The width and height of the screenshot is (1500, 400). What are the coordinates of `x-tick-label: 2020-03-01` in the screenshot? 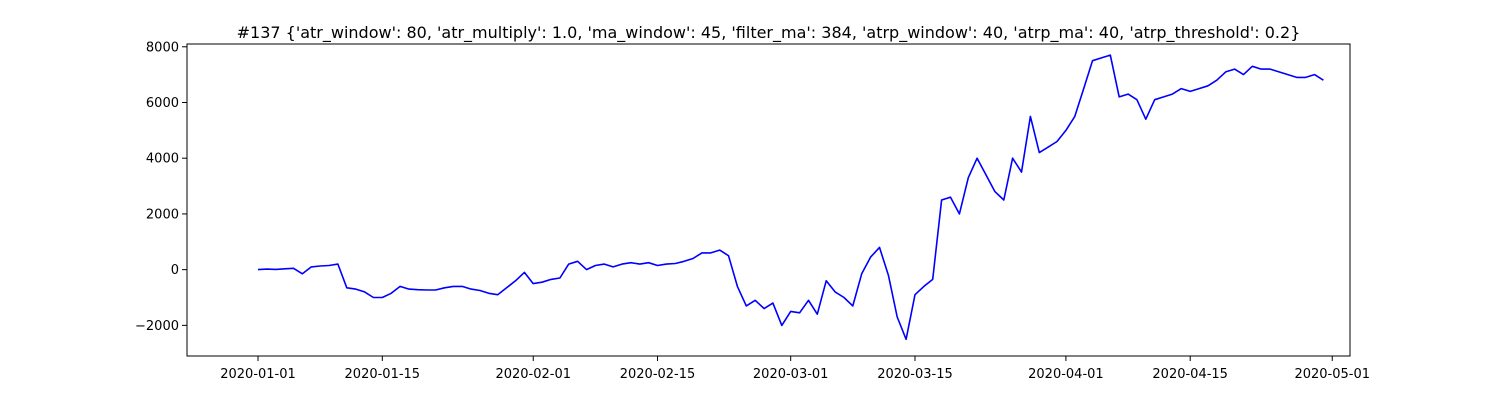 It's located at (791, 374).